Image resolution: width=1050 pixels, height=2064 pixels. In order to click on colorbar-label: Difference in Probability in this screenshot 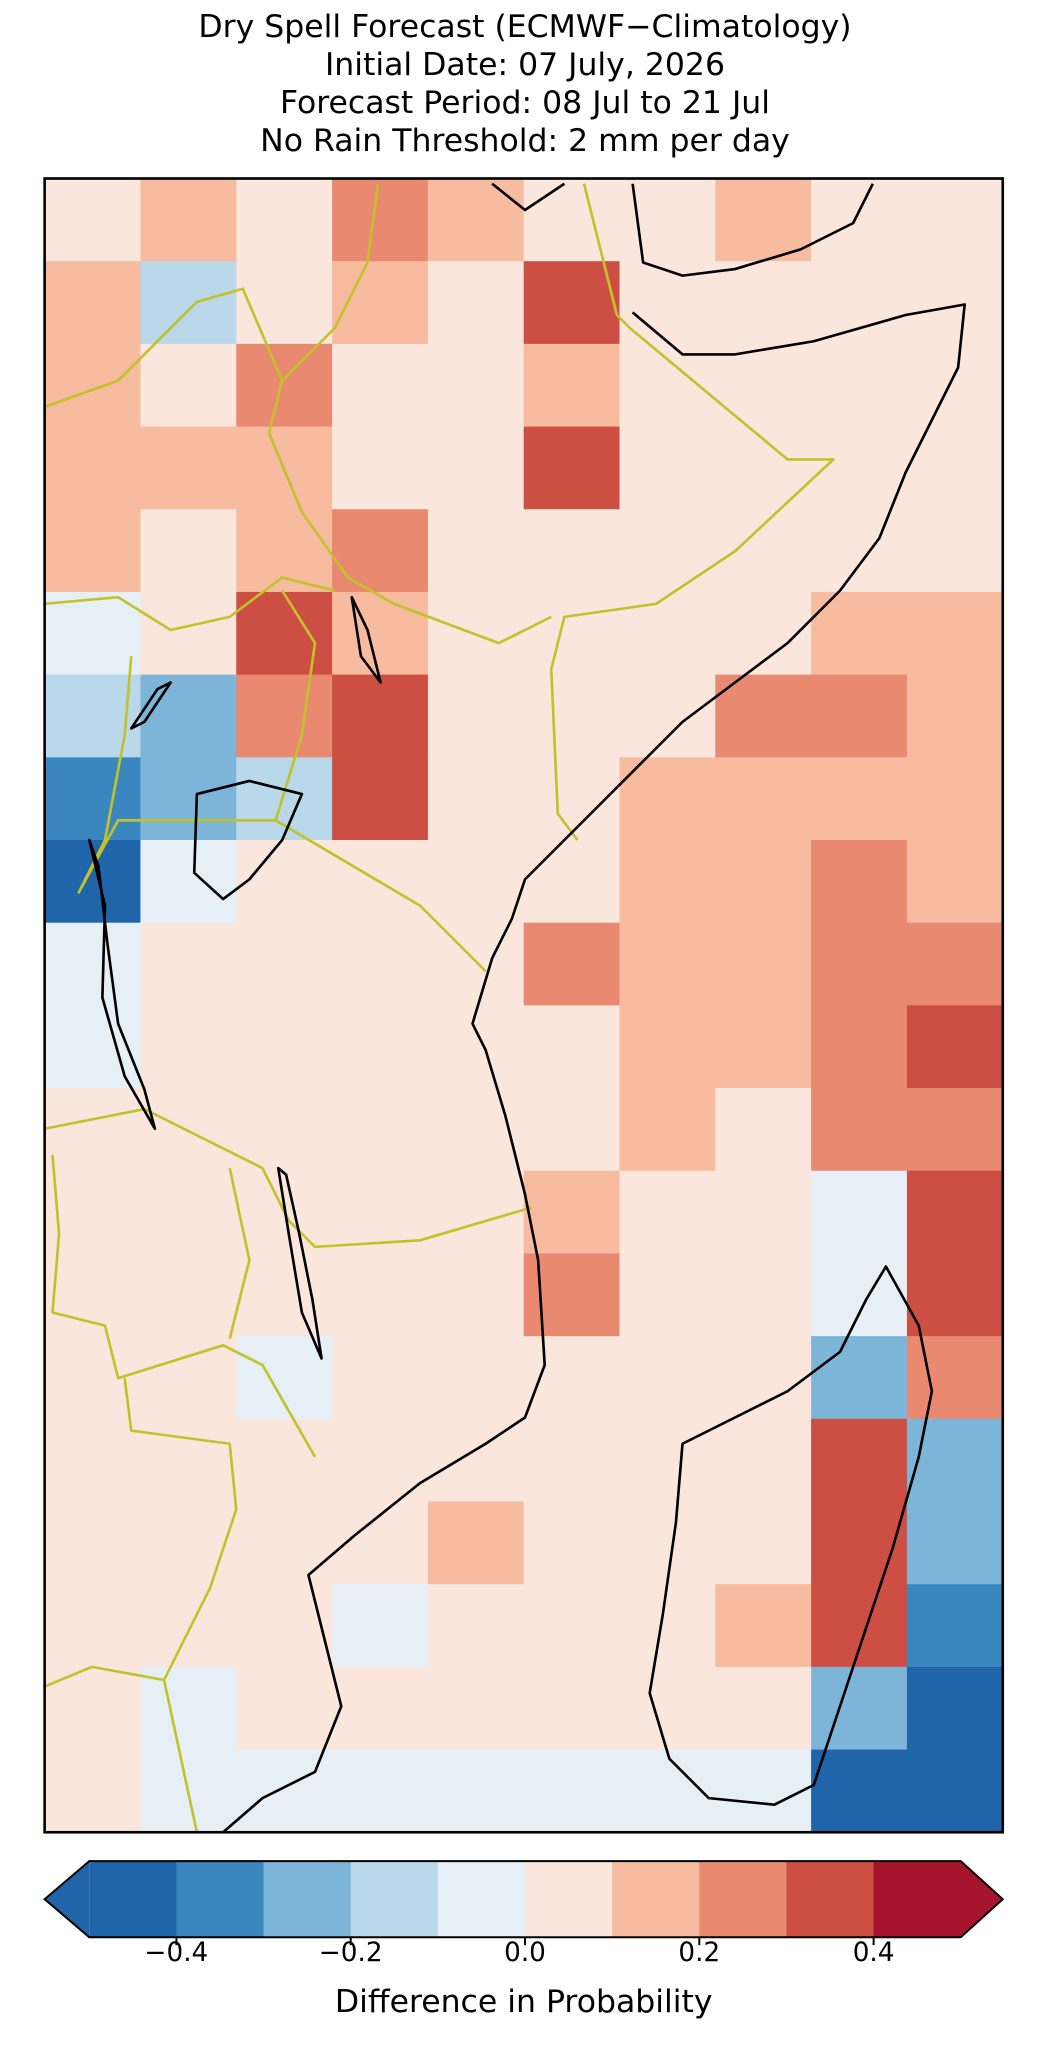, I will do `click(524, 2002)`.